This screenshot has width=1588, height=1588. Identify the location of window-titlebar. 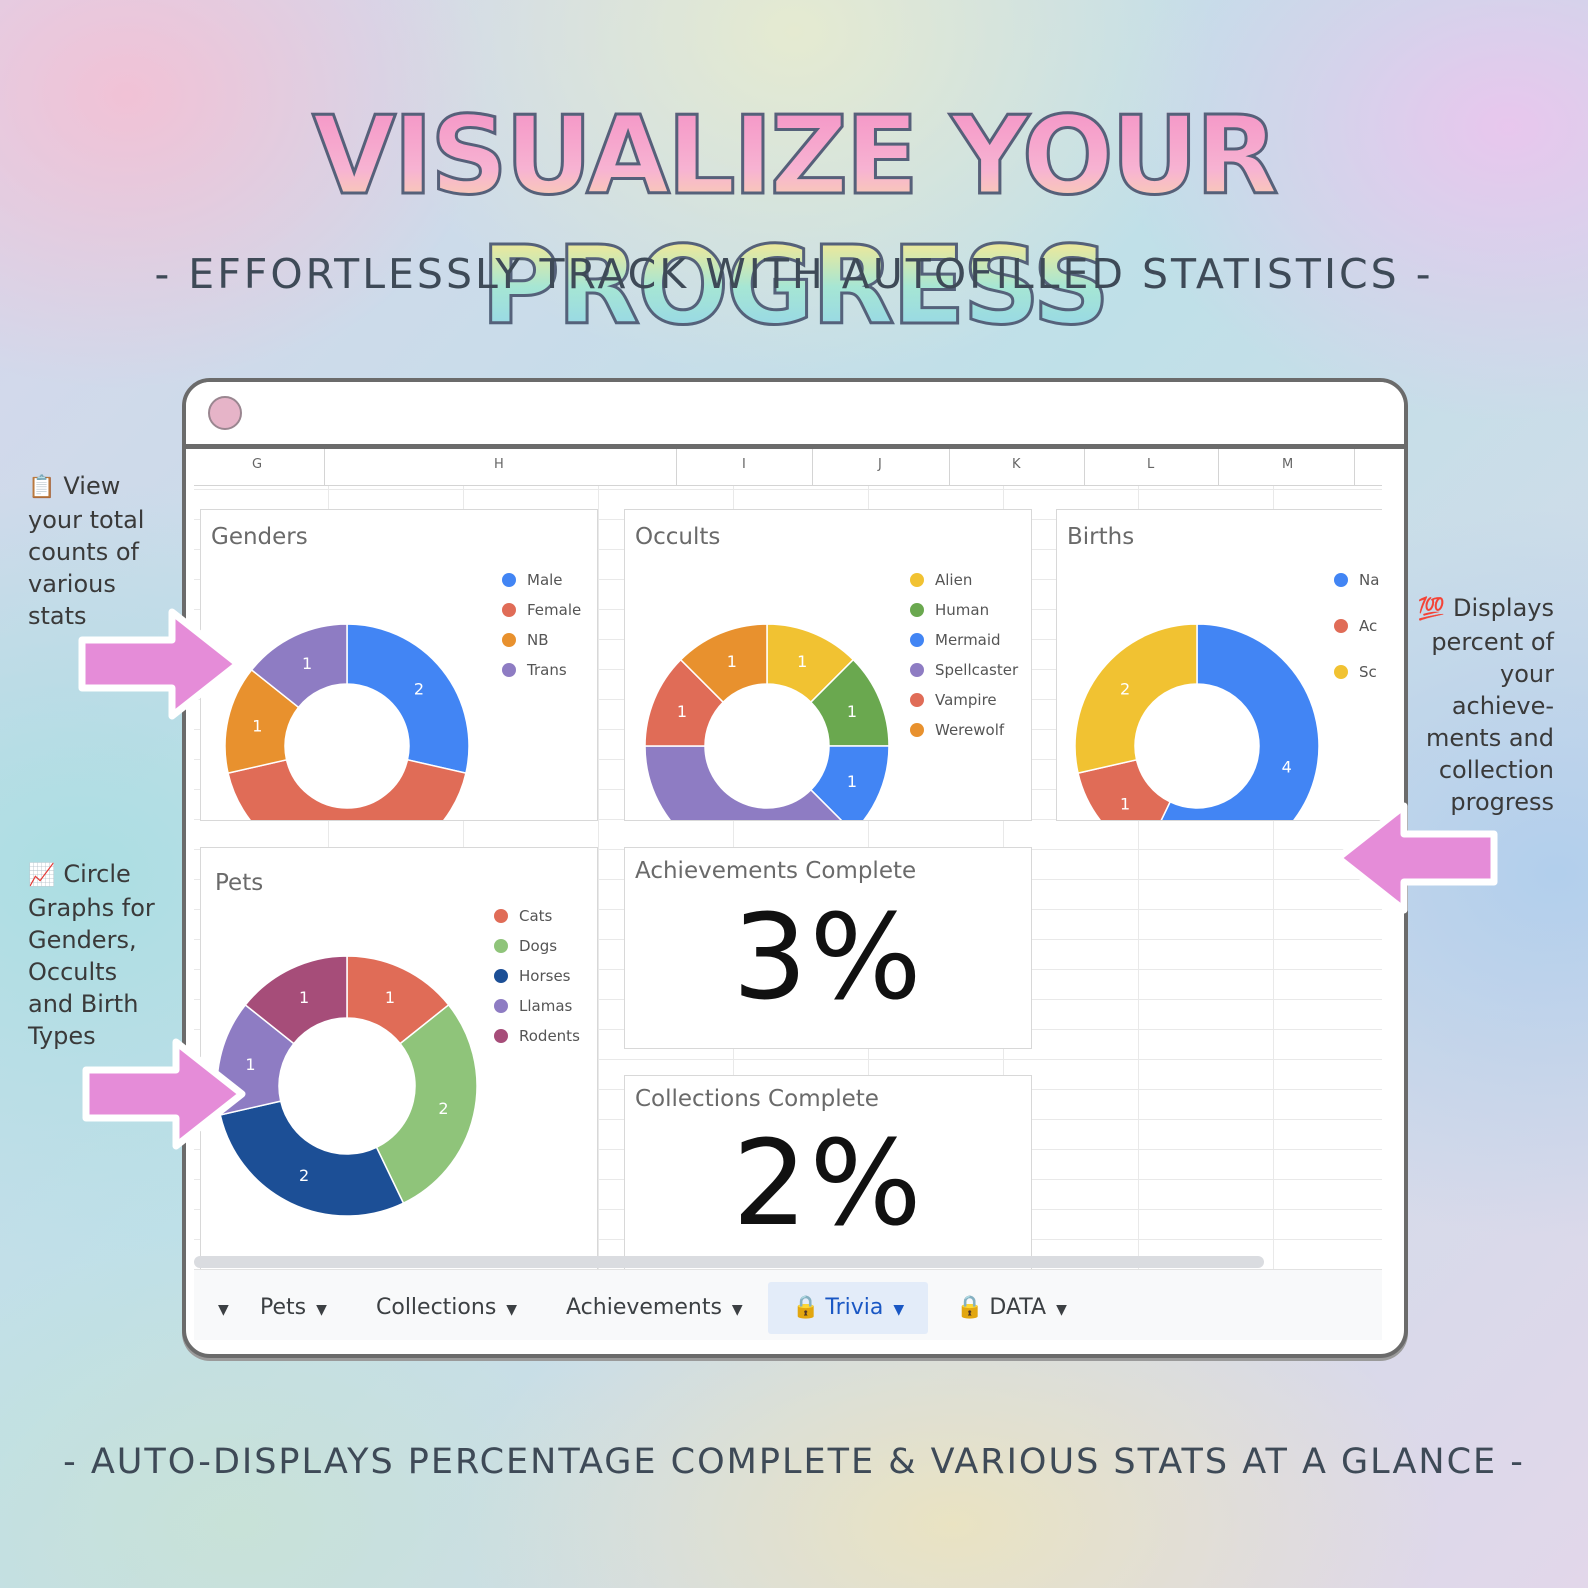
(795, 415).